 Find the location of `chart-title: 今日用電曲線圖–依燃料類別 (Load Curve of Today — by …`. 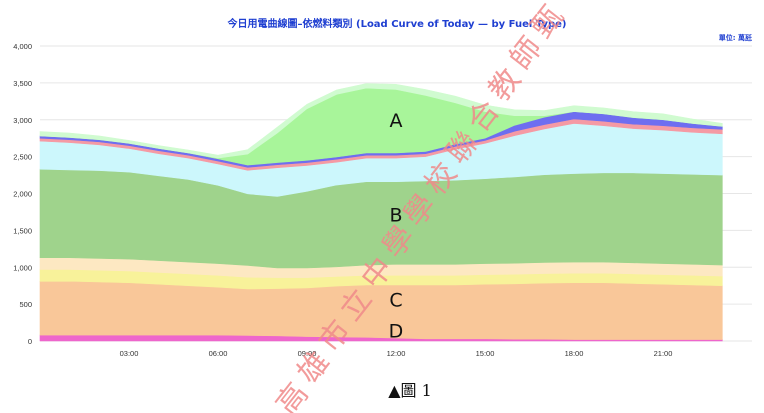

chart-title: 今日用電曲線圖–依燃料類別 (Load Curve of Today — by … is located at coordinates (397, 23).